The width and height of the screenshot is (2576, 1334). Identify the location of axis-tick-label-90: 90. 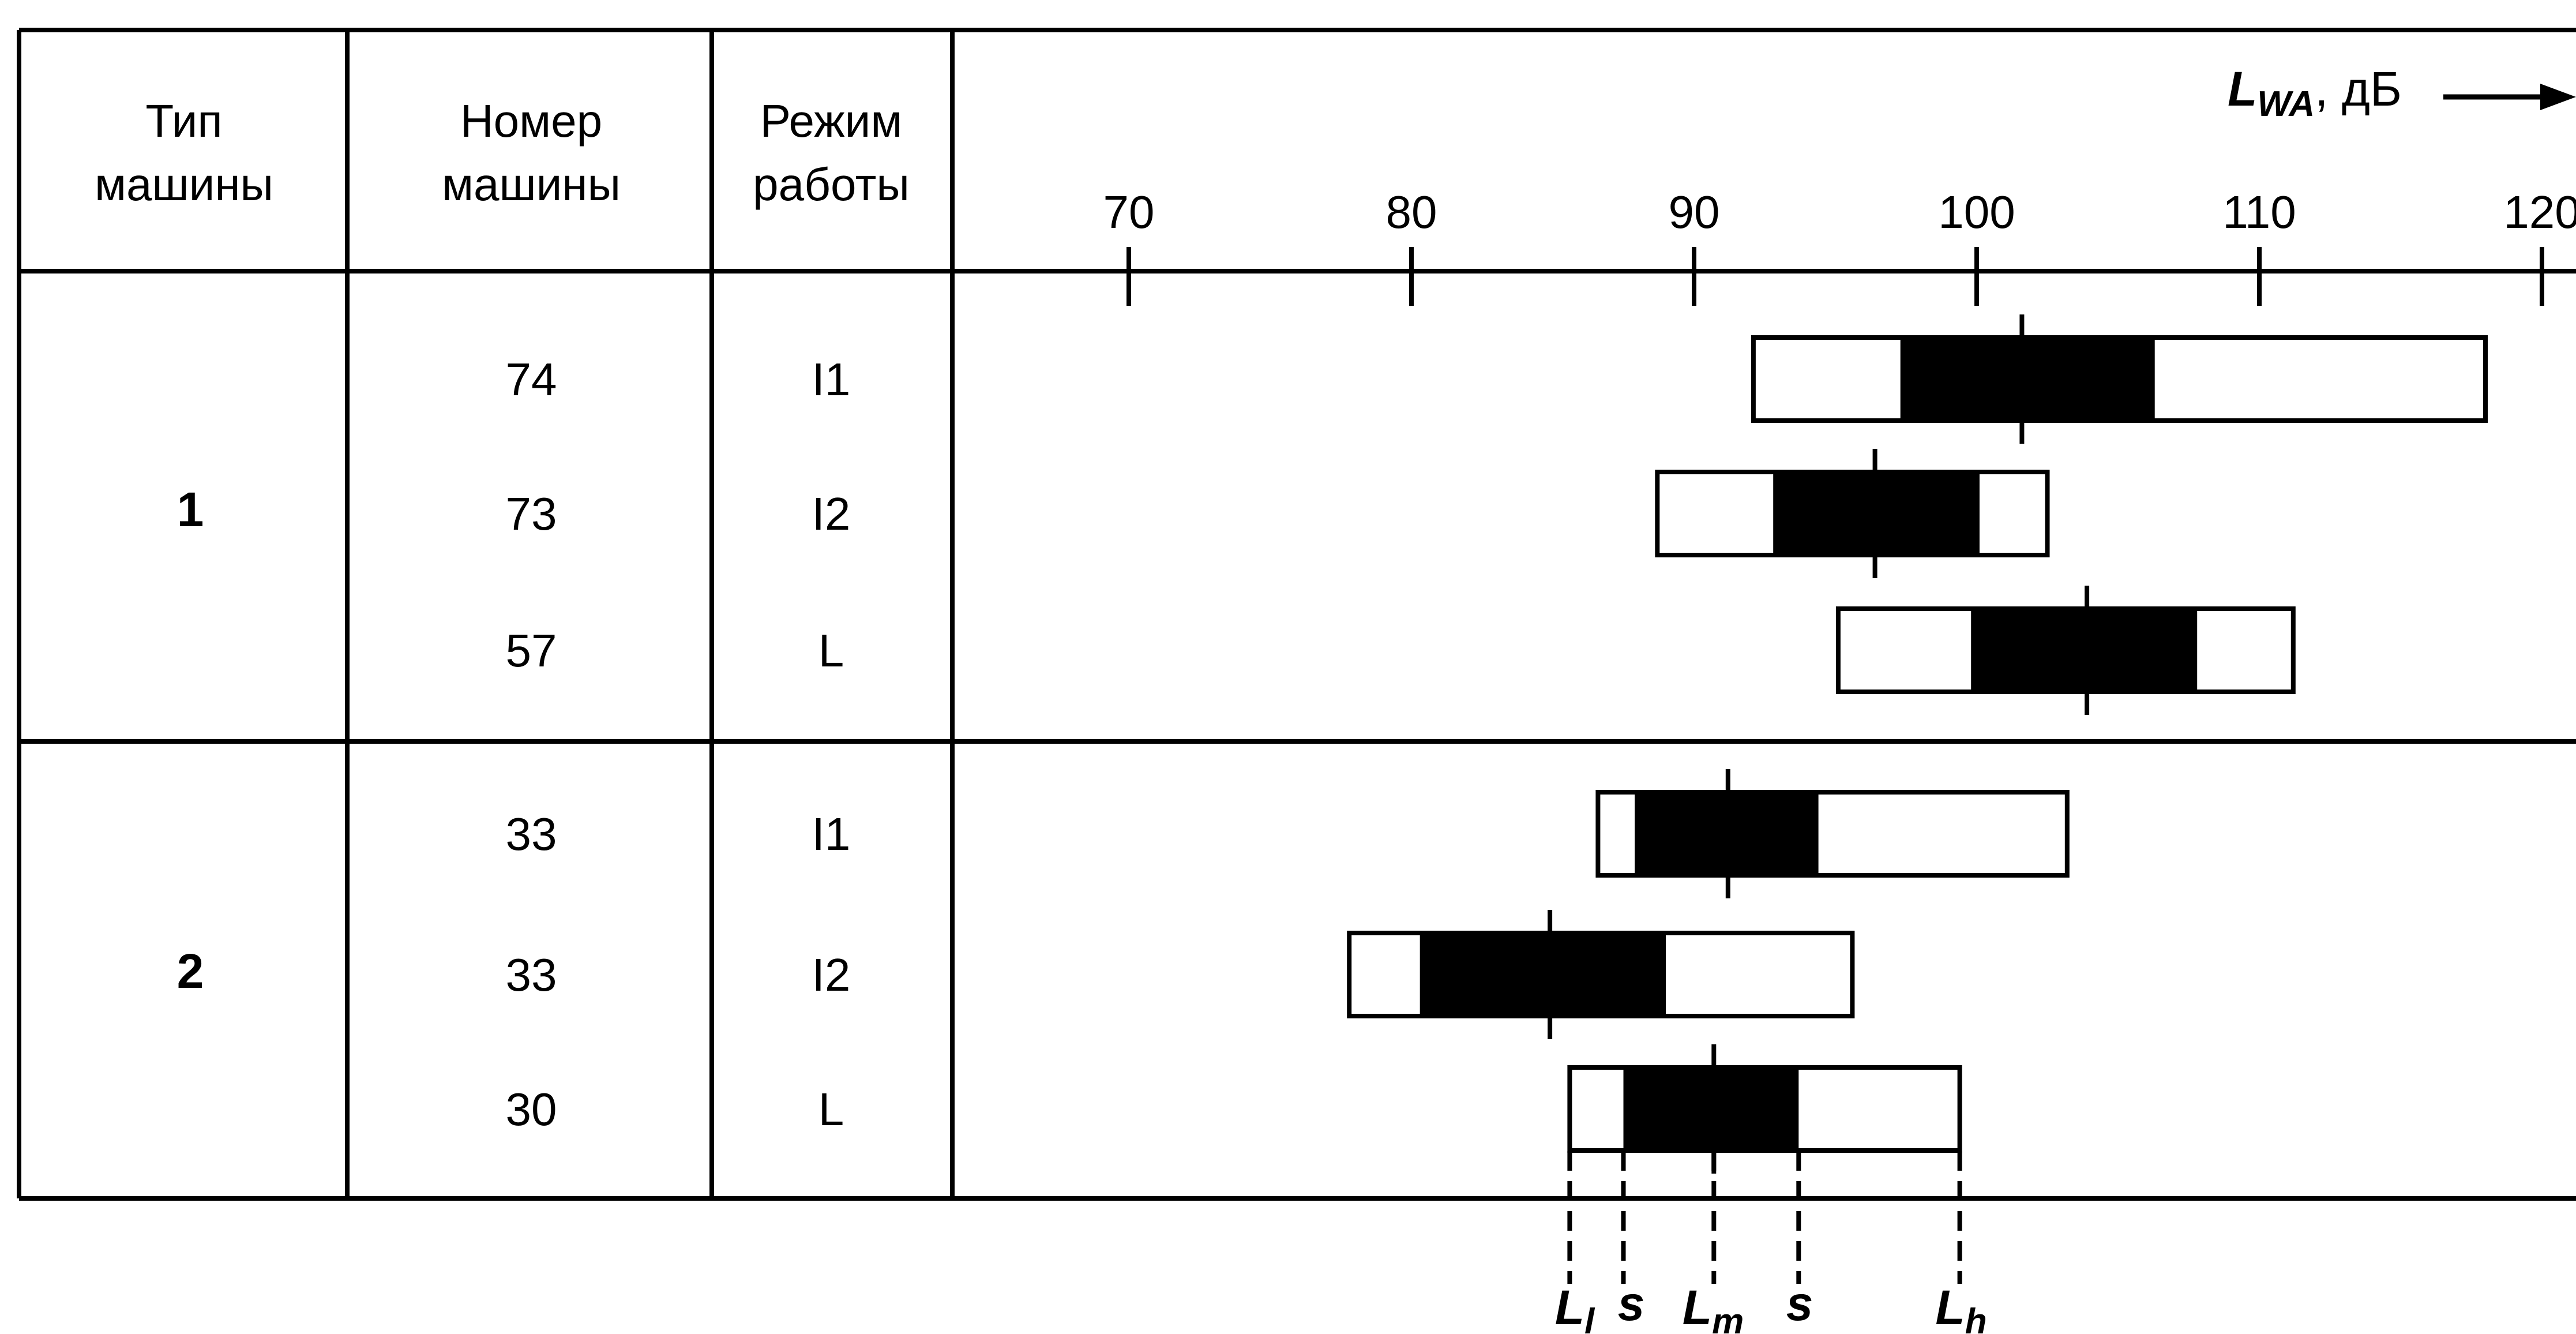
(1694, 212).